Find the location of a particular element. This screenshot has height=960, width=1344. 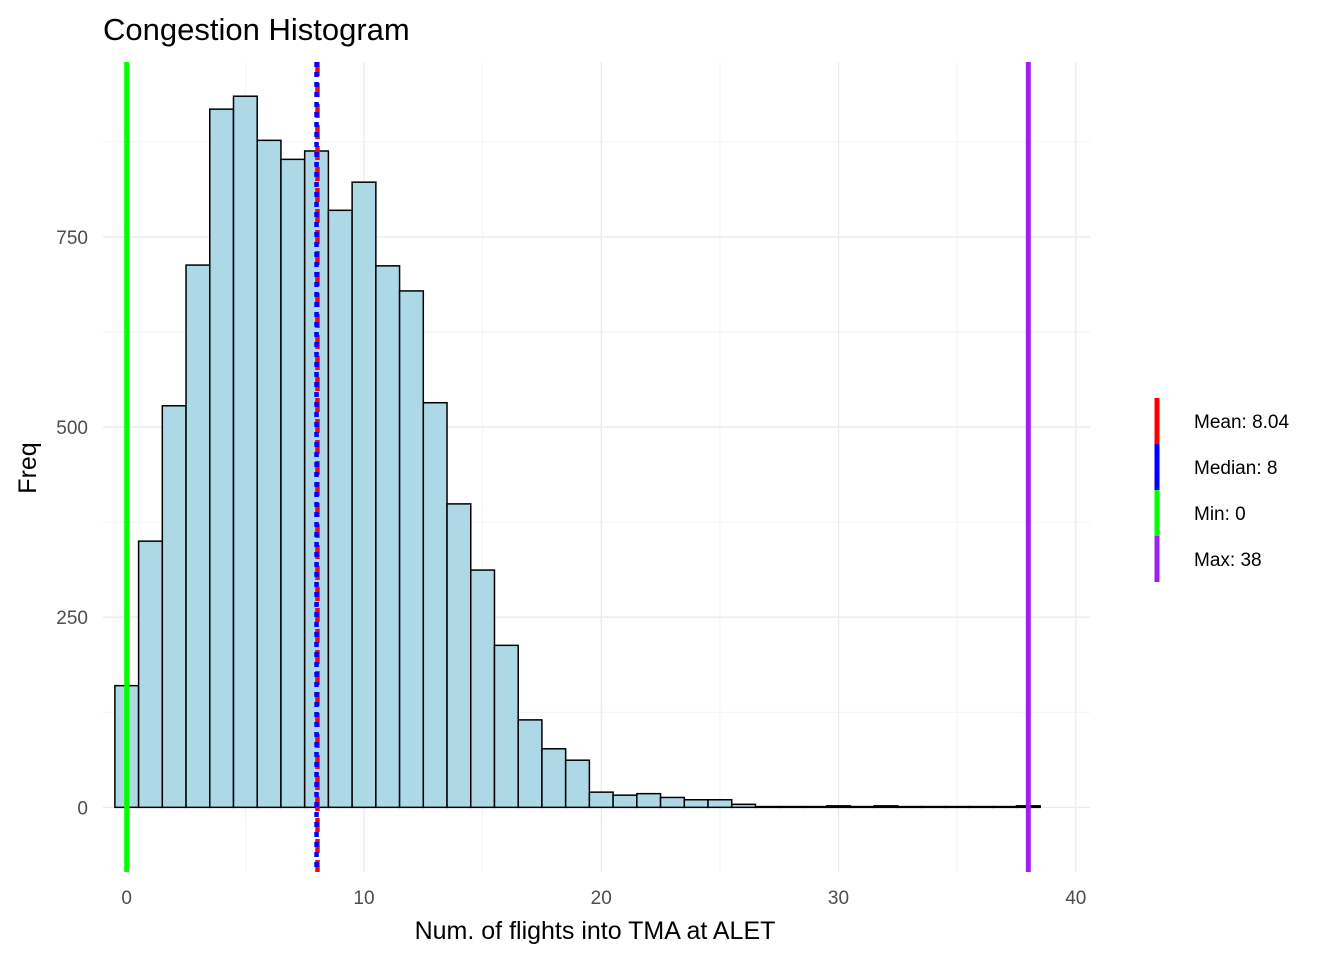

y-tick-label: 500 is located at coordinates (72, 428).